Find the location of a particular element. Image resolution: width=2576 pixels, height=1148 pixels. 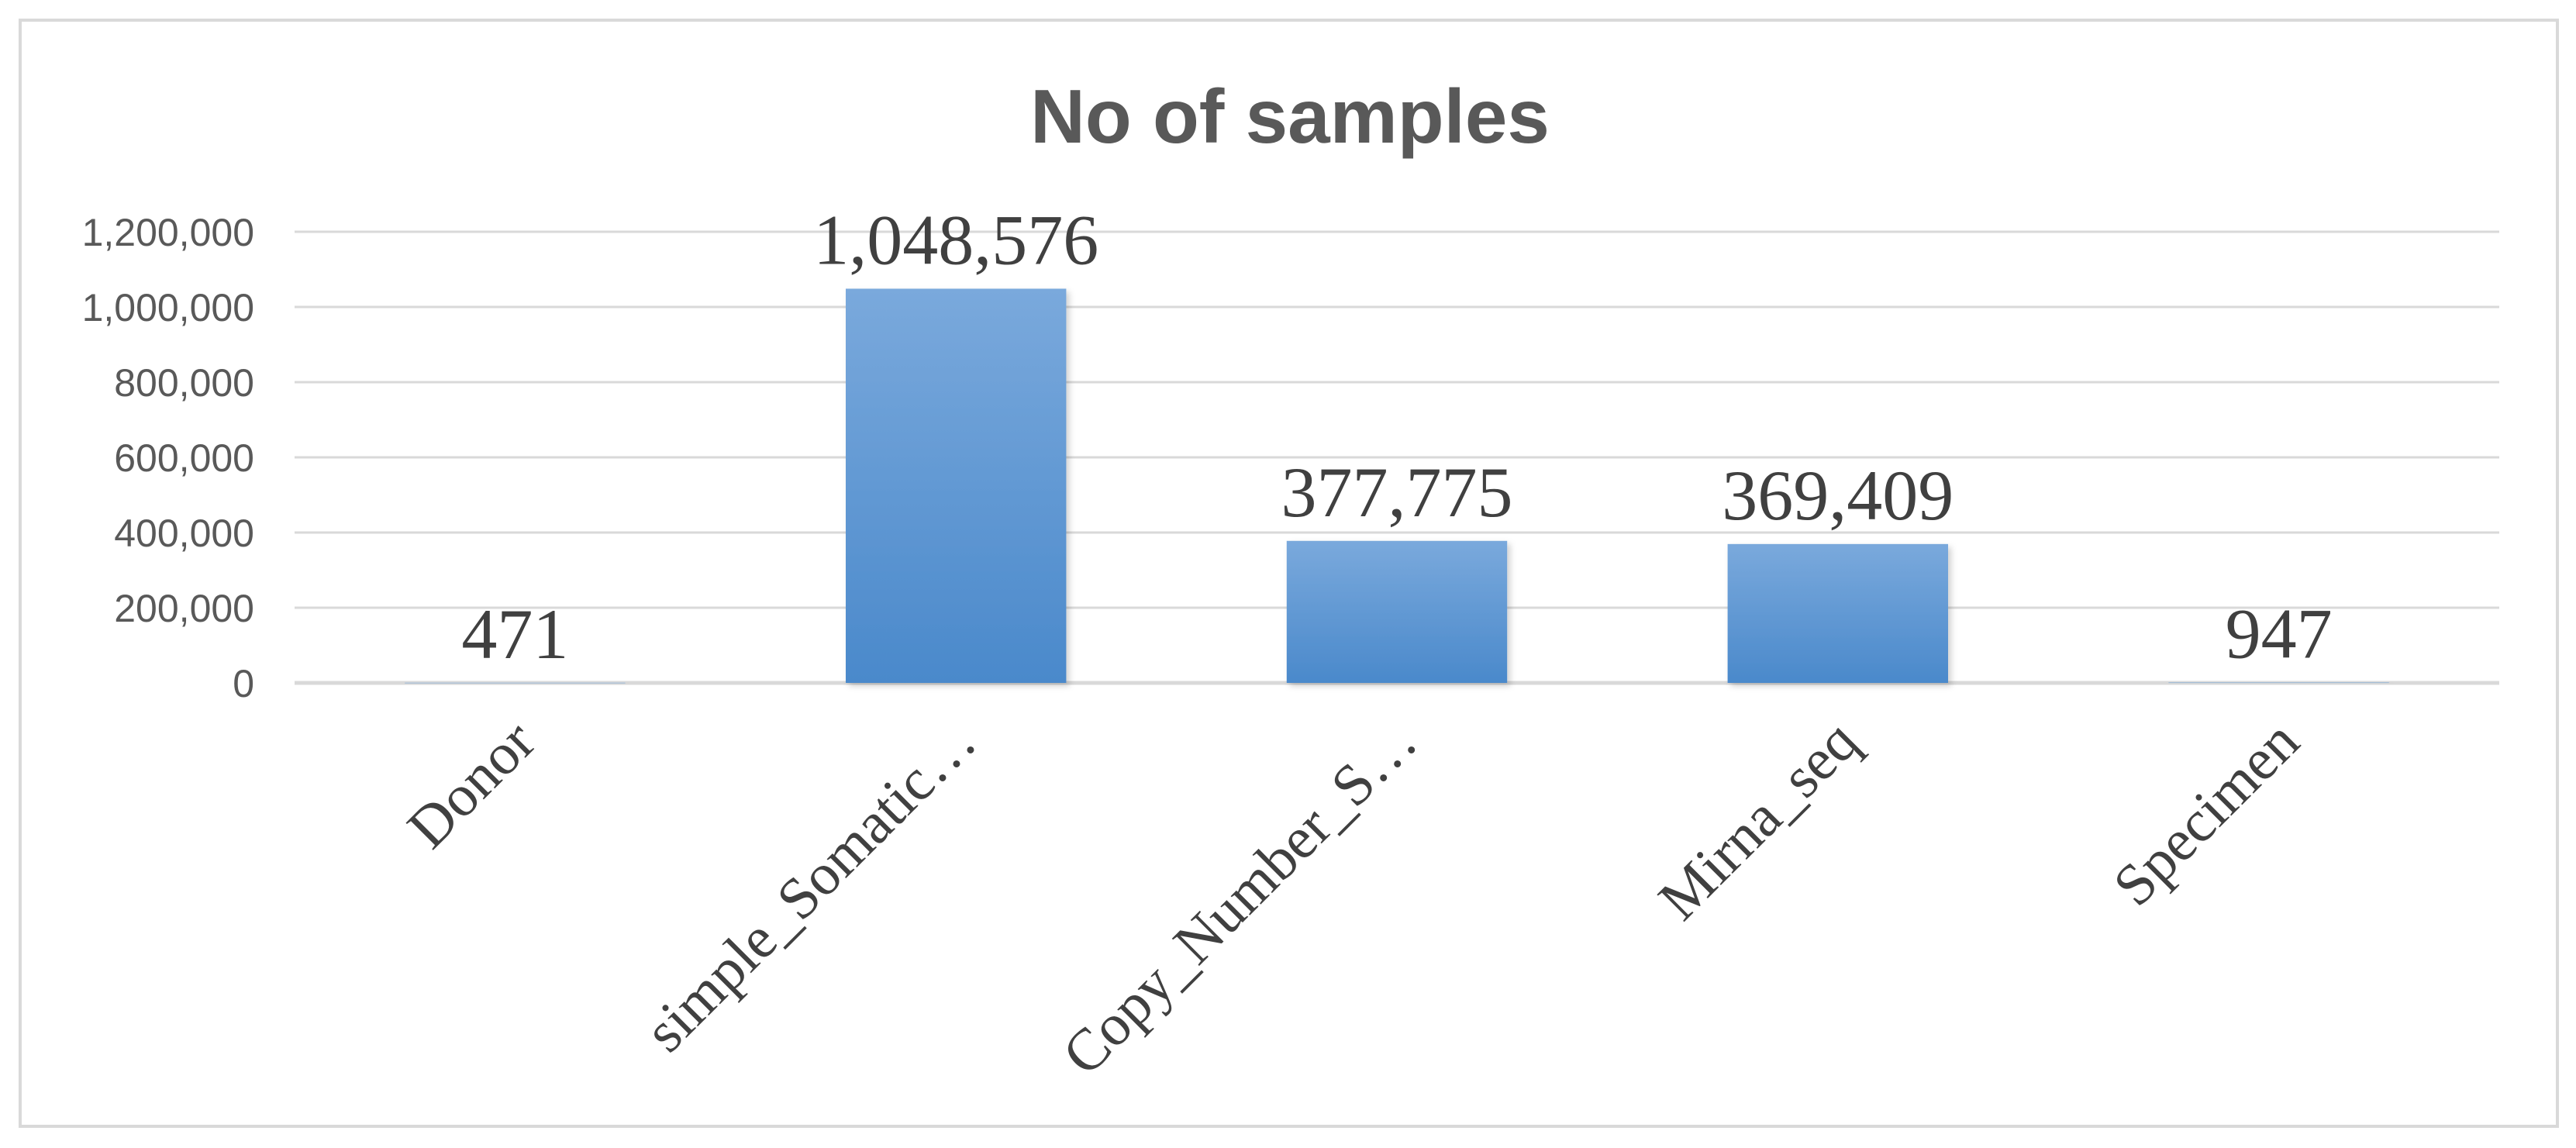

data-label-donor: 471 is located at coordinates (514, 634).